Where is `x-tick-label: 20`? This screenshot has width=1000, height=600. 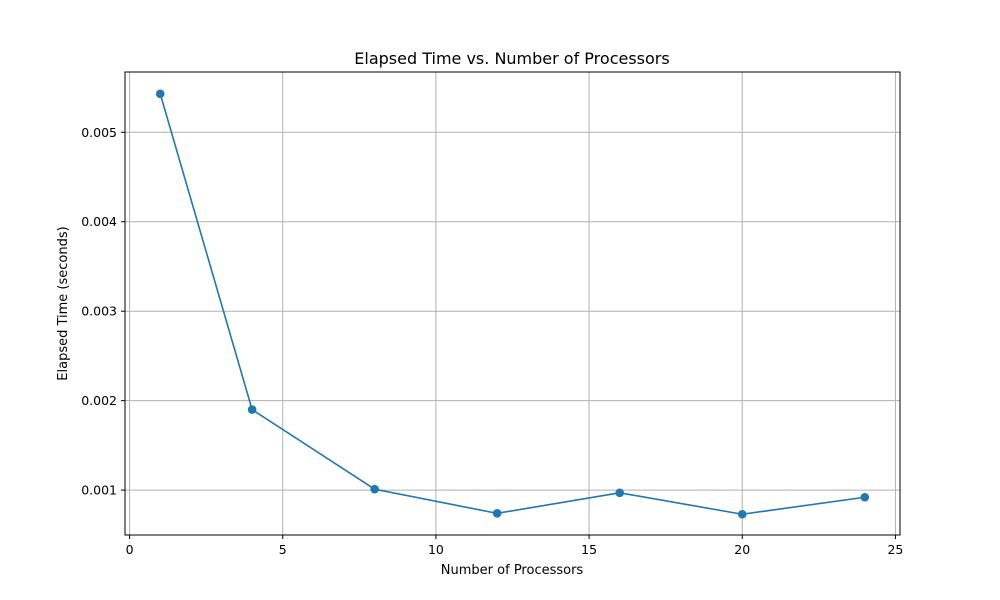 x-tick-label: 20 is located at coordinates (742, 549).